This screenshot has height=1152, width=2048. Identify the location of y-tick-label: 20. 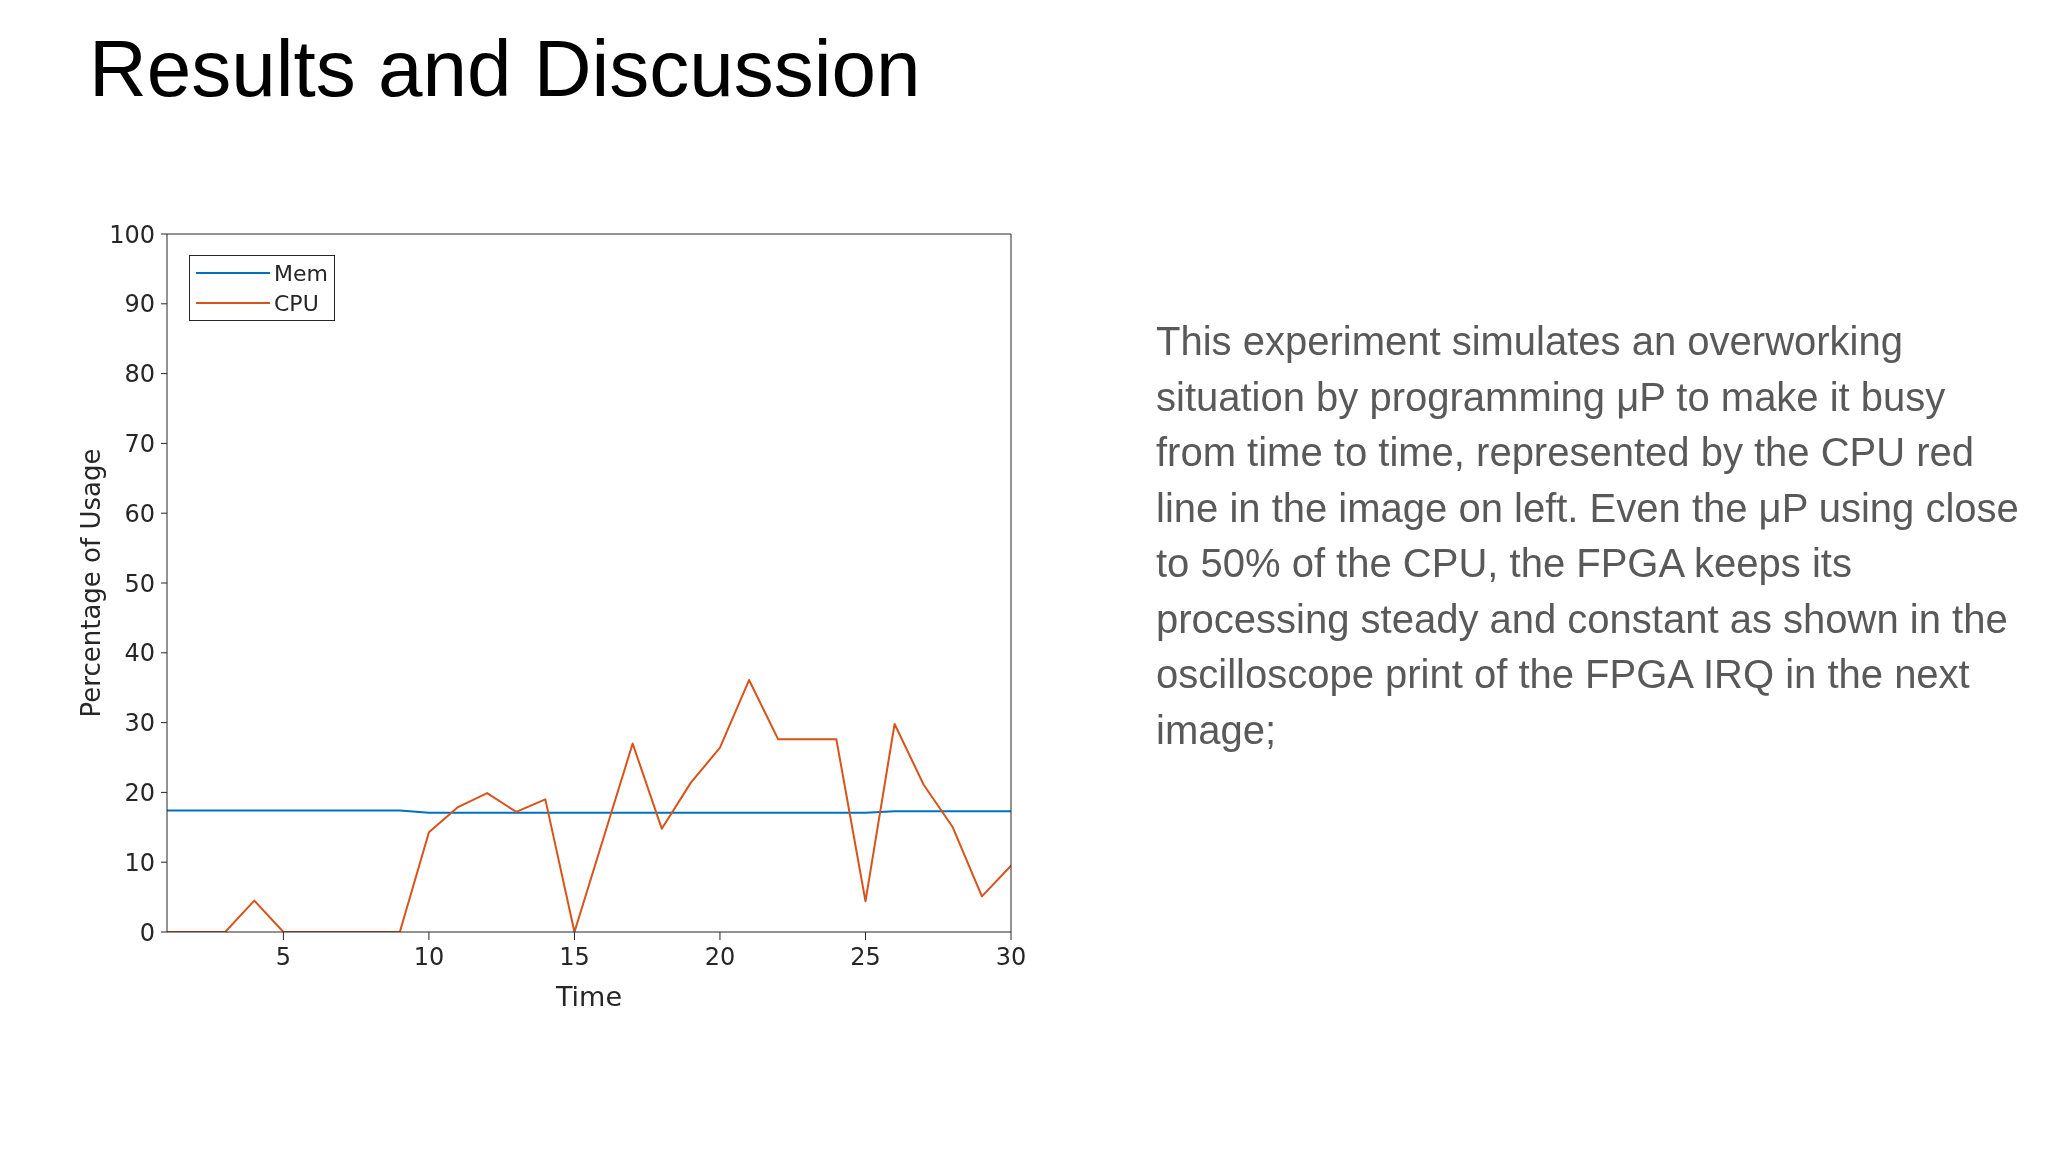
(139, 792).